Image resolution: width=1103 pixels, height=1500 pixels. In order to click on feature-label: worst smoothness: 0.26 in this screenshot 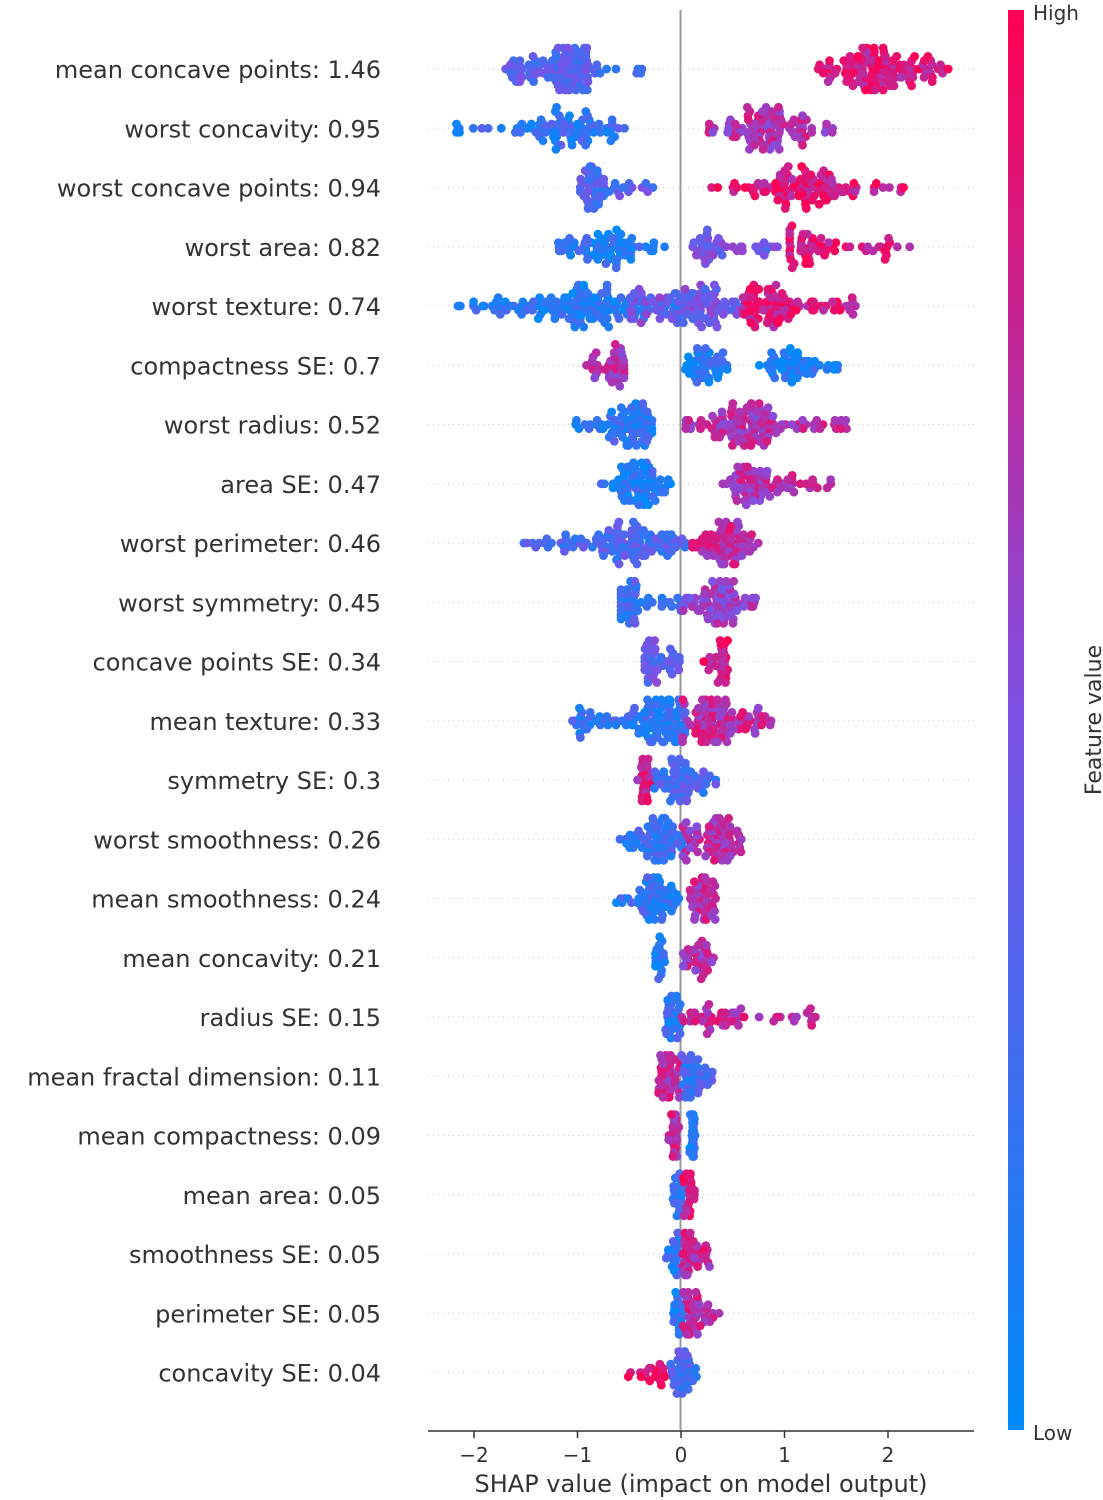, I will do `click(237, 840)`.